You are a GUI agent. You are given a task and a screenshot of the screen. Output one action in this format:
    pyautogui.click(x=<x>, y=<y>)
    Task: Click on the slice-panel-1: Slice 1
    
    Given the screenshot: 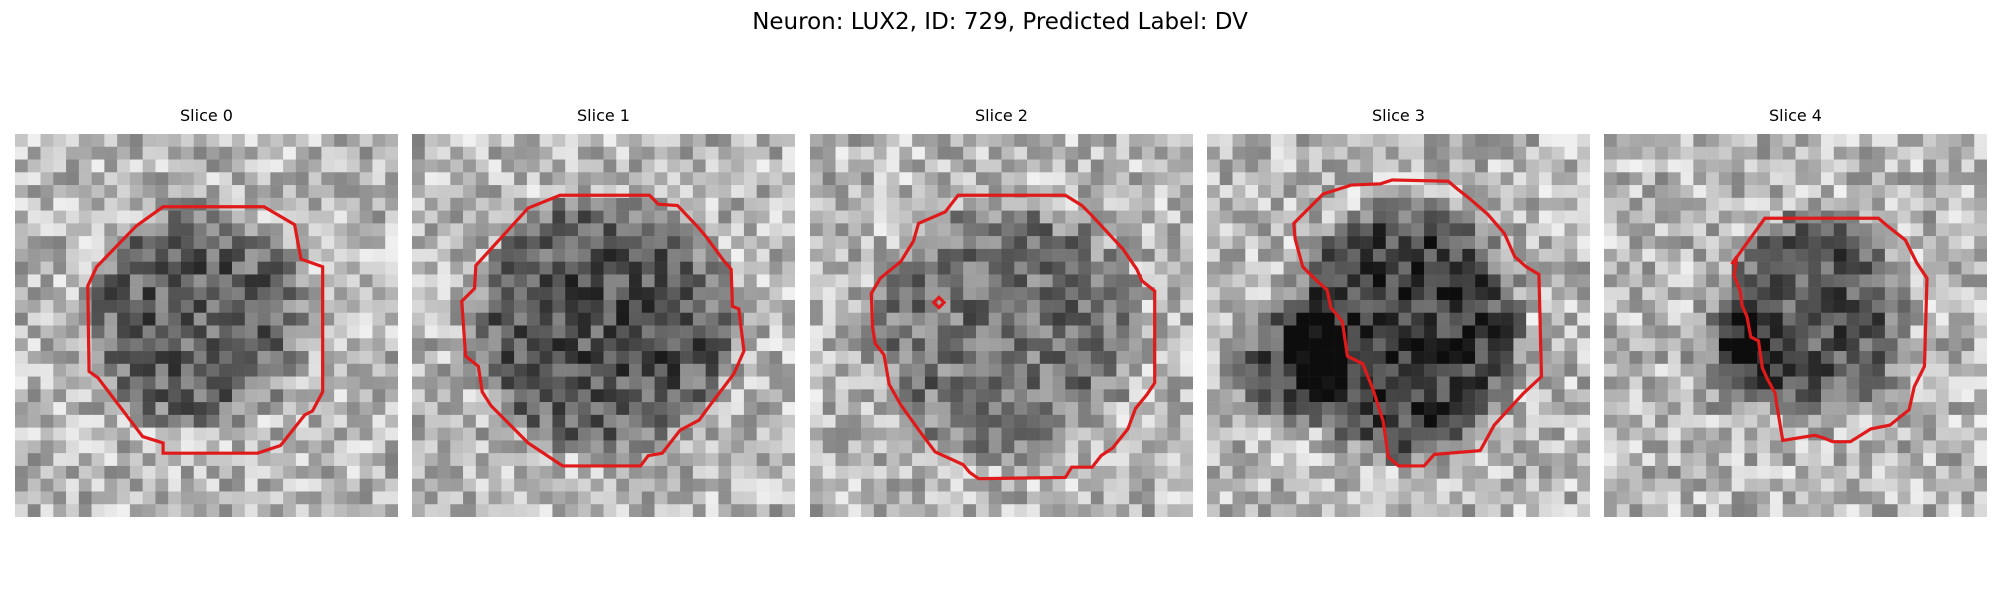 What is the action you would take?
    pyautogui.click(x=603, y=311)
    